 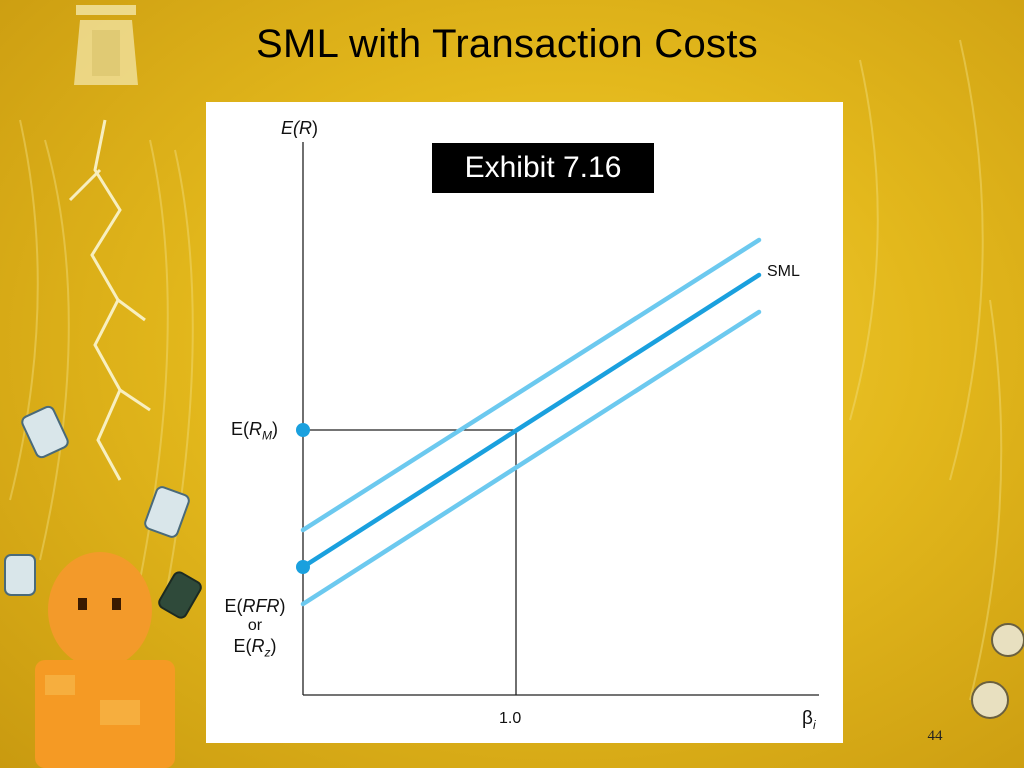 What do you see at coordinates (242, 646) in the screenshot?
I see `rz-prefix: E(` at bounding box center [242, 646].